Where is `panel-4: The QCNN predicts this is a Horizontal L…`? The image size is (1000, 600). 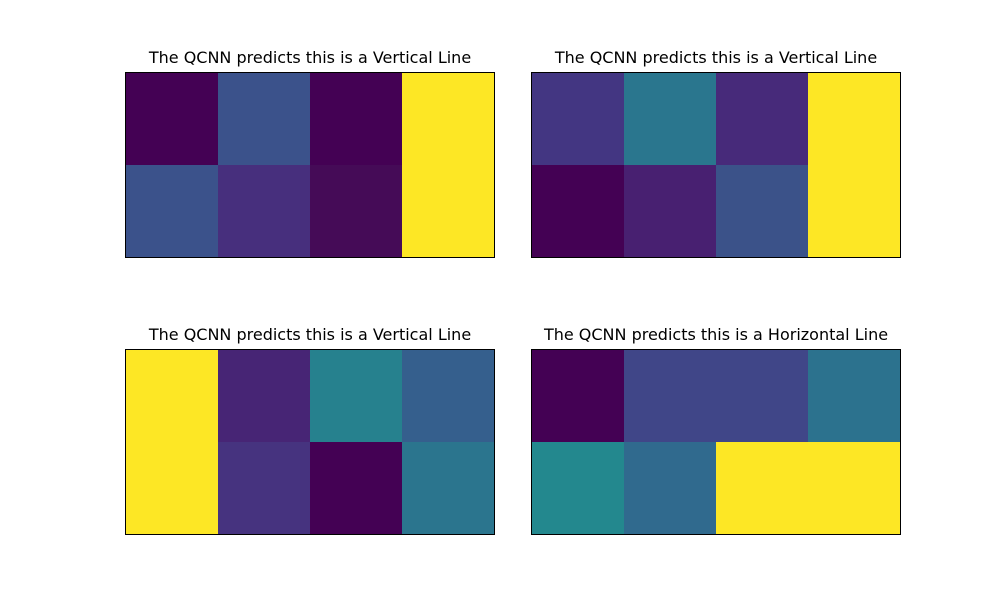
panel-4: The QCNN predicts this is a Horizontal L… is located at coordinates (716, 428).